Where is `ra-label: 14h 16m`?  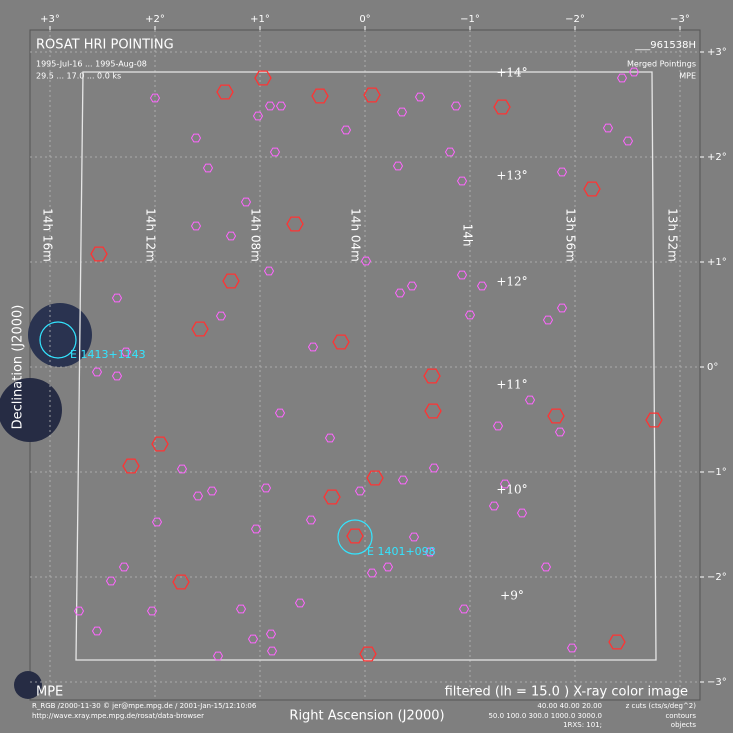
ra-label: 14h 16m is located at coordinates (48, 235).